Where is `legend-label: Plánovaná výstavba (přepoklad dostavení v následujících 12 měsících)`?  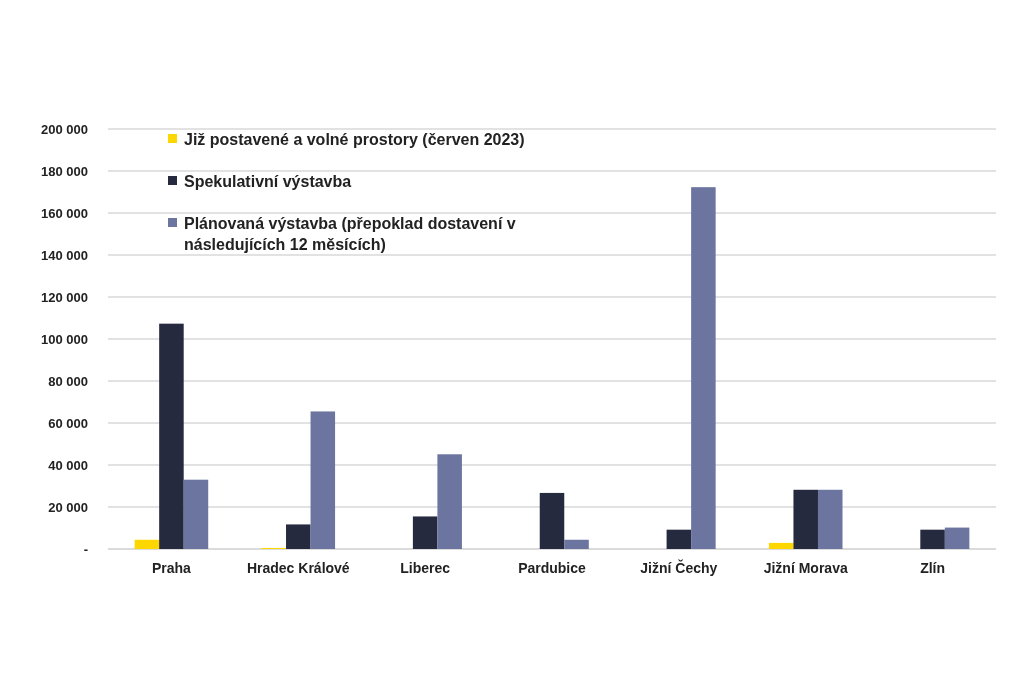
legend-label: Plánovaná výstavba (přepoklad dostavení v následujících 12 měsících) is located at coordinates (350, 234).